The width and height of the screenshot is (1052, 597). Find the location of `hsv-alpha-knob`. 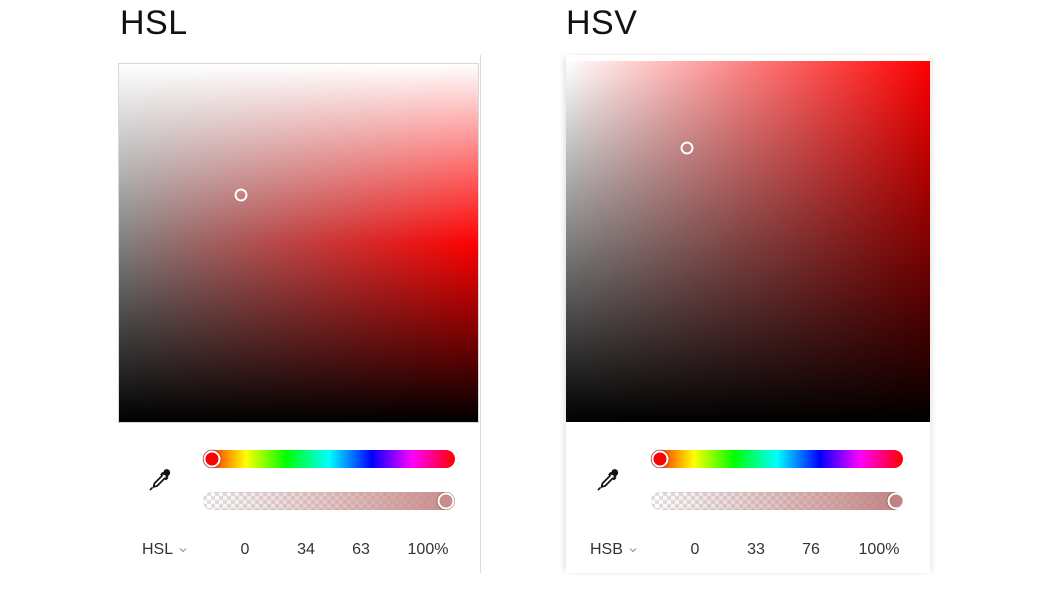

hsv-alpha-knob is located at coordinates (895, 501).